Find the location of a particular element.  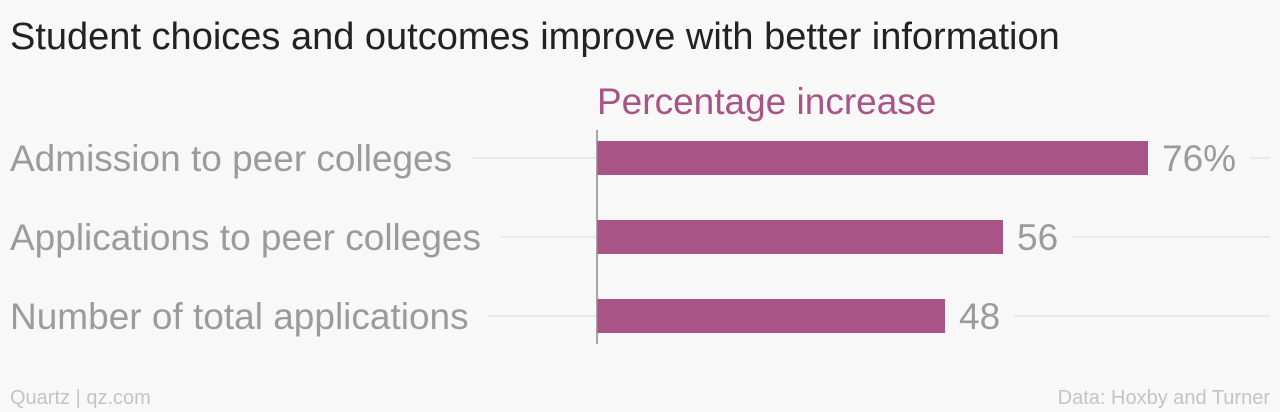

source-credit: Quartz | qz.com is located at coordinates (80, 398).